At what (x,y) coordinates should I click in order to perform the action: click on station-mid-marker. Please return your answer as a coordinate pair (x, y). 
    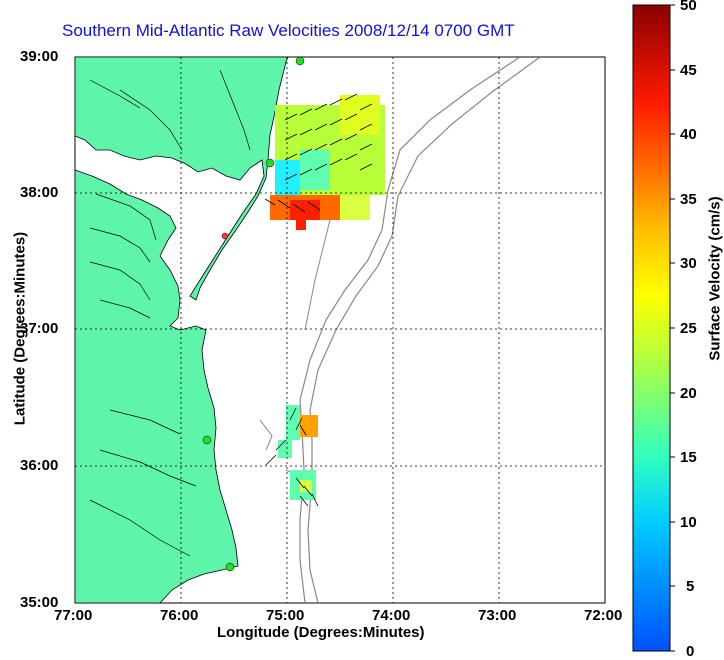
    Looking at the image, I should click on (225, 236).